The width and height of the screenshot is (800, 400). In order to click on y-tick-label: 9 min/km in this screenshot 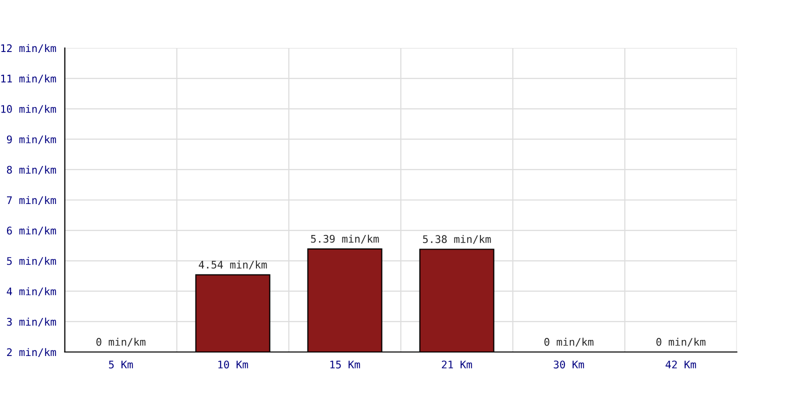, I will do `click(31, 139)`.